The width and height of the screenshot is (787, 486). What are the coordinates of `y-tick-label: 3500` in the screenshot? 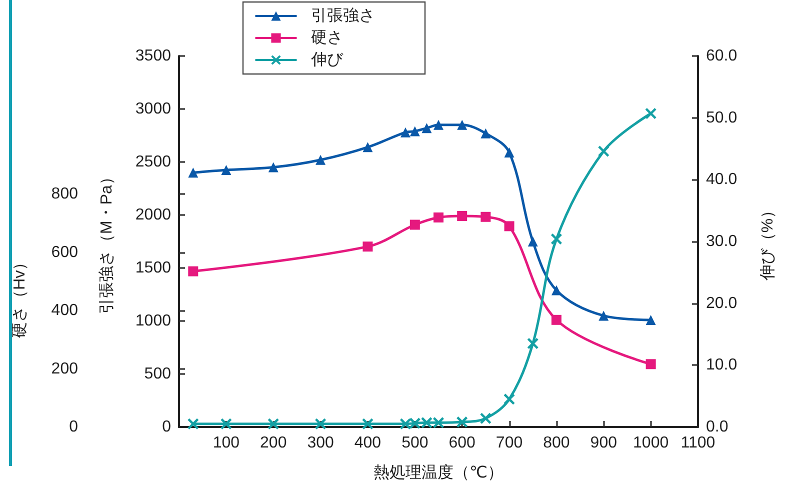 It's located at (153, 56).